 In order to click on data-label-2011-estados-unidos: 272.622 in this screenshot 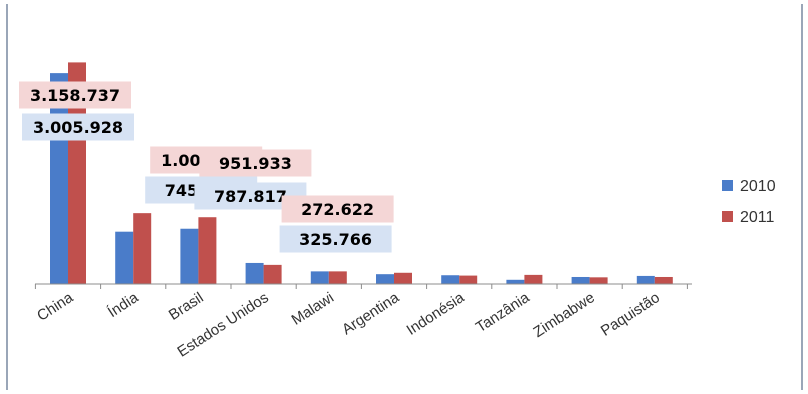, I will do `click(337, 209)`.